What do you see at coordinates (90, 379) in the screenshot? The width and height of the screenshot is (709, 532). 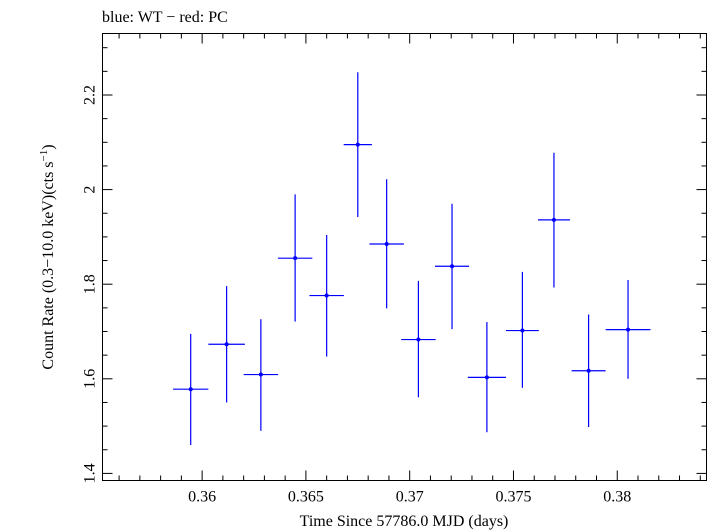 I see `y-tick-label: 1.6` at bounding box center [90, 379].